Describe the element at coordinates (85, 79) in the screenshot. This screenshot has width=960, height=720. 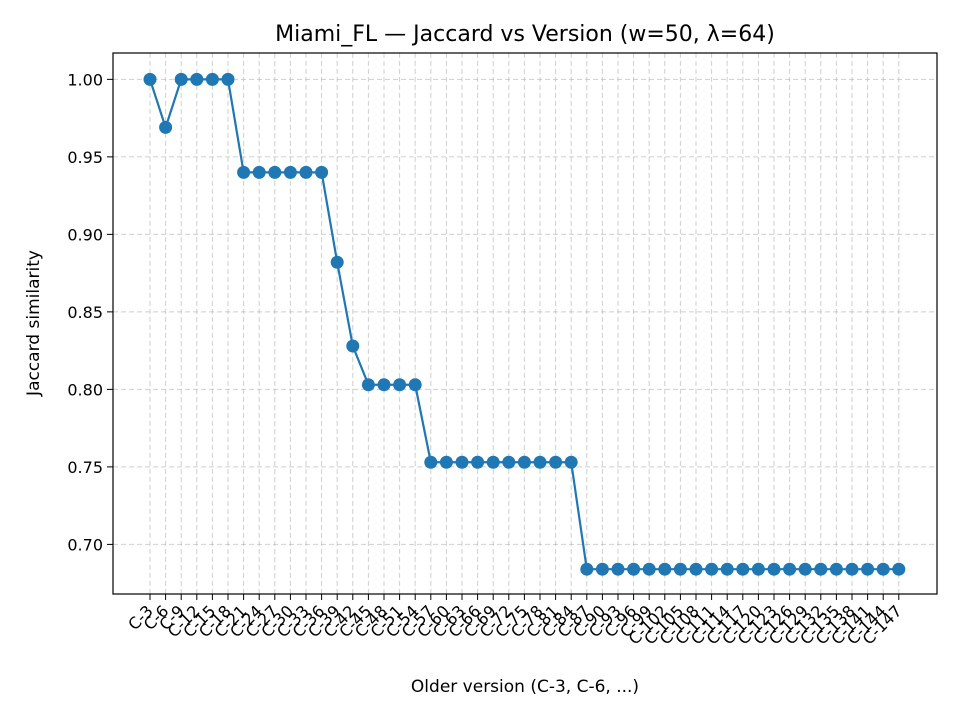
I see `y-tick-label: 1.00` at that location.